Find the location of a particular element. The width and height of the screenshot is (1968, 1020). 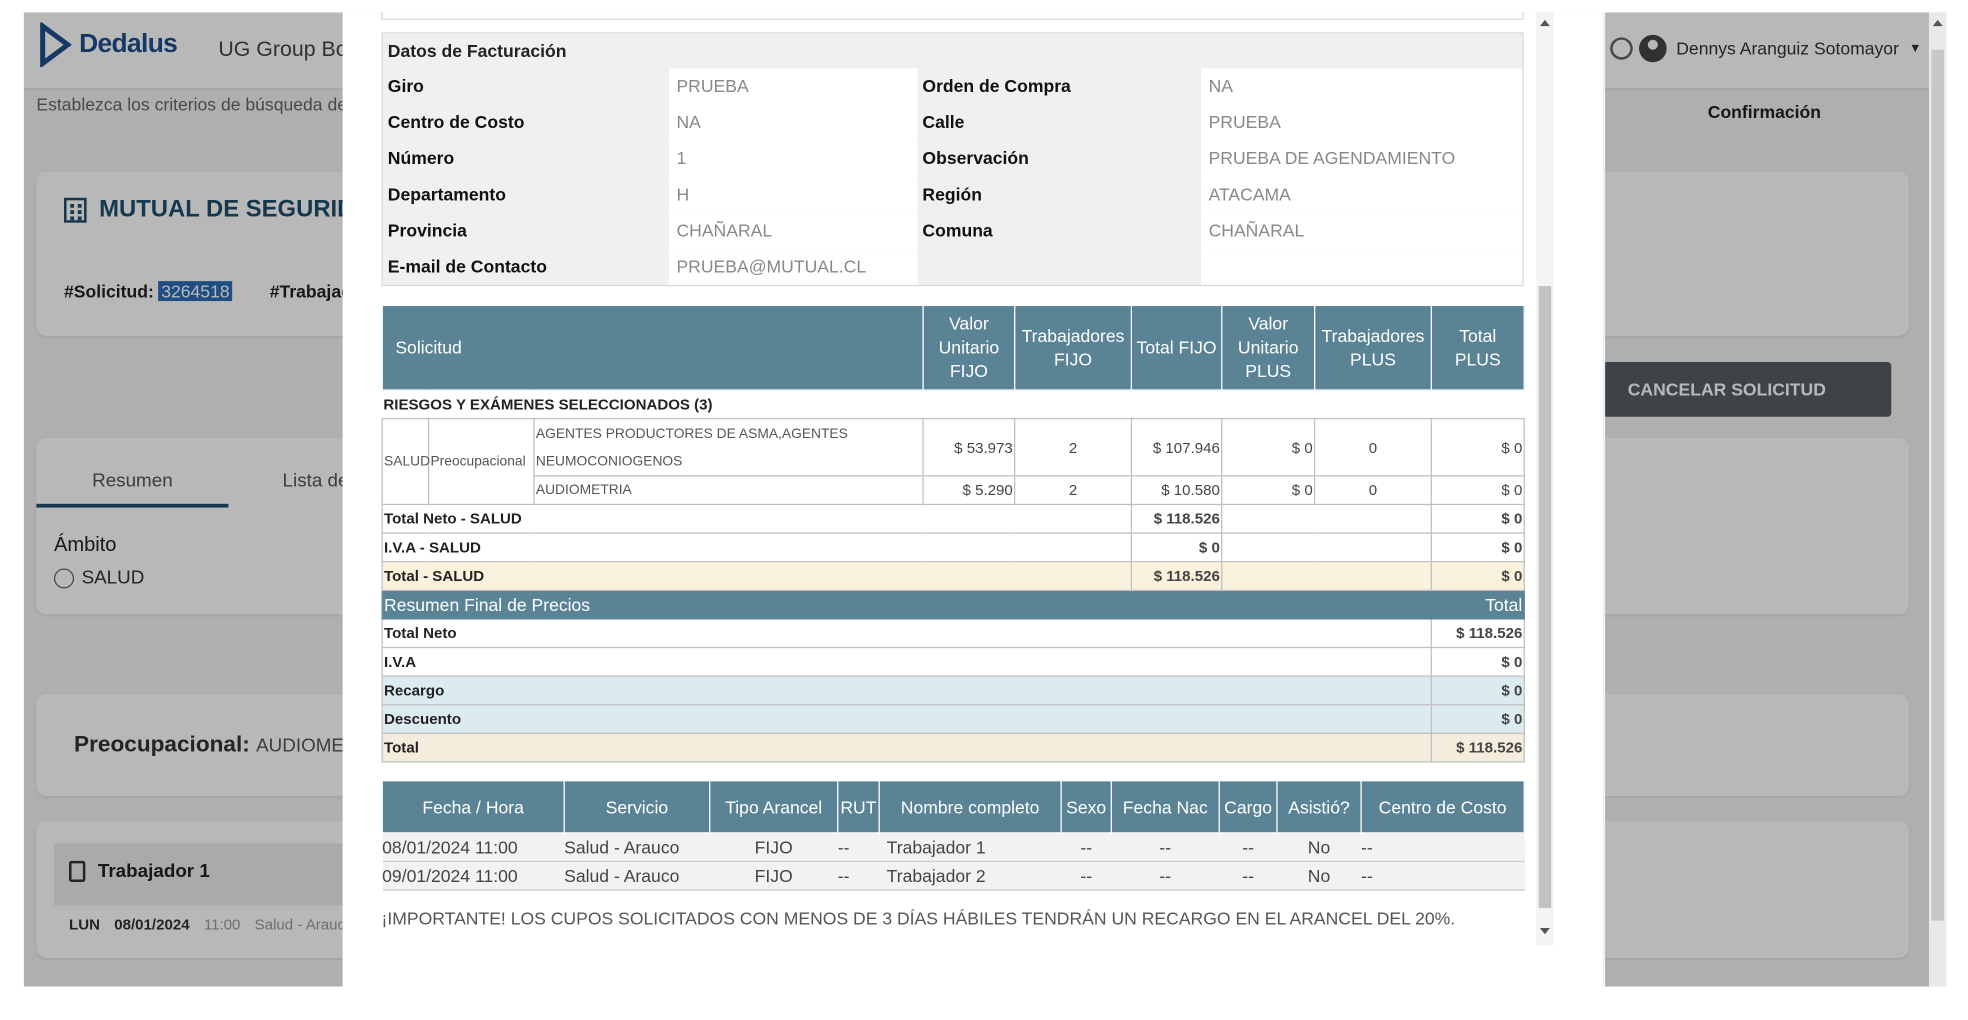

billing-key: Región is located at coordinates (952, 194).